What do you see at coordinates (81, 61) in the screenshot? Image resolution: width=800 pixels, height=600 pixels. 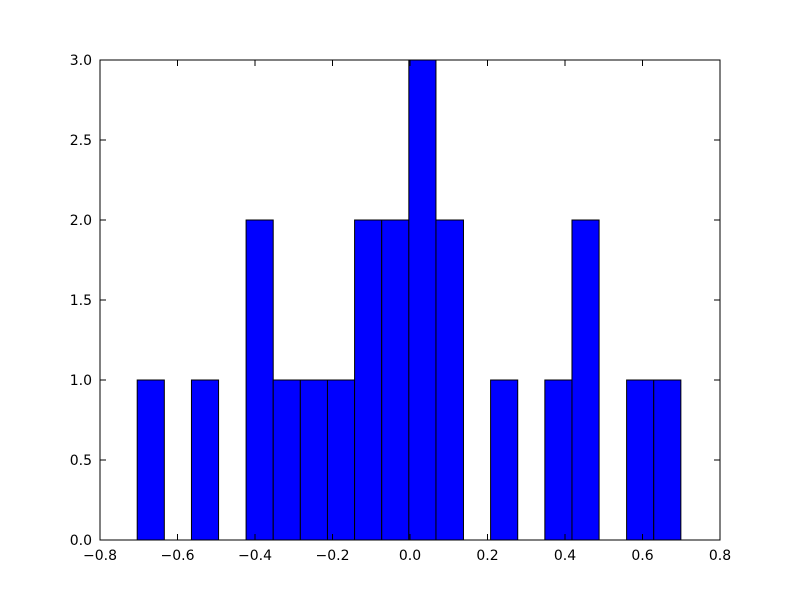 I see `y-tick-label: 3.0` at bounding box center [81, 61].